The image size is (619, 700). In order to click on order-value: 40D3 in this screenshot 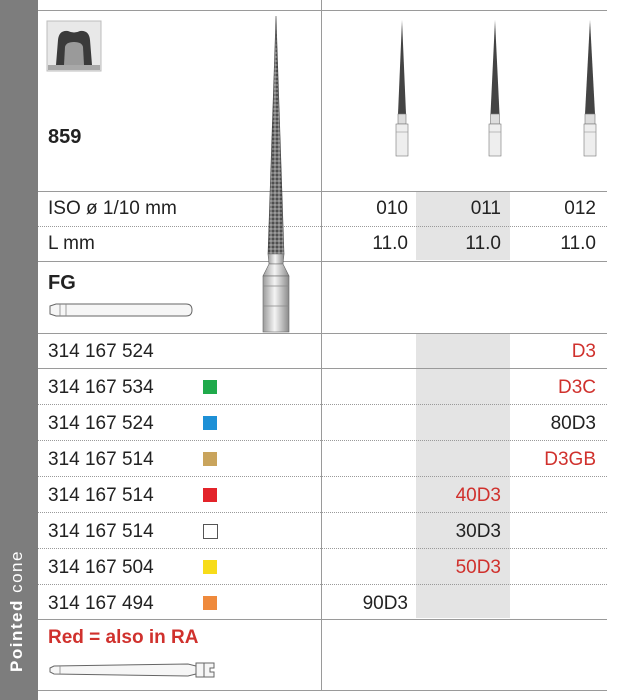, I will do `click(478, 495)`.